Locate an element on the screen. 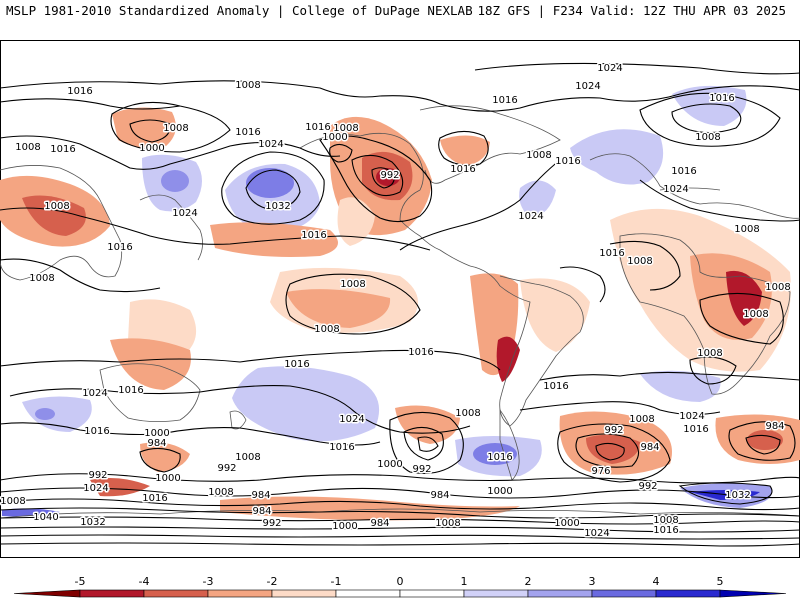  isobar-label: 1040 is located at coordinates (45, 517).